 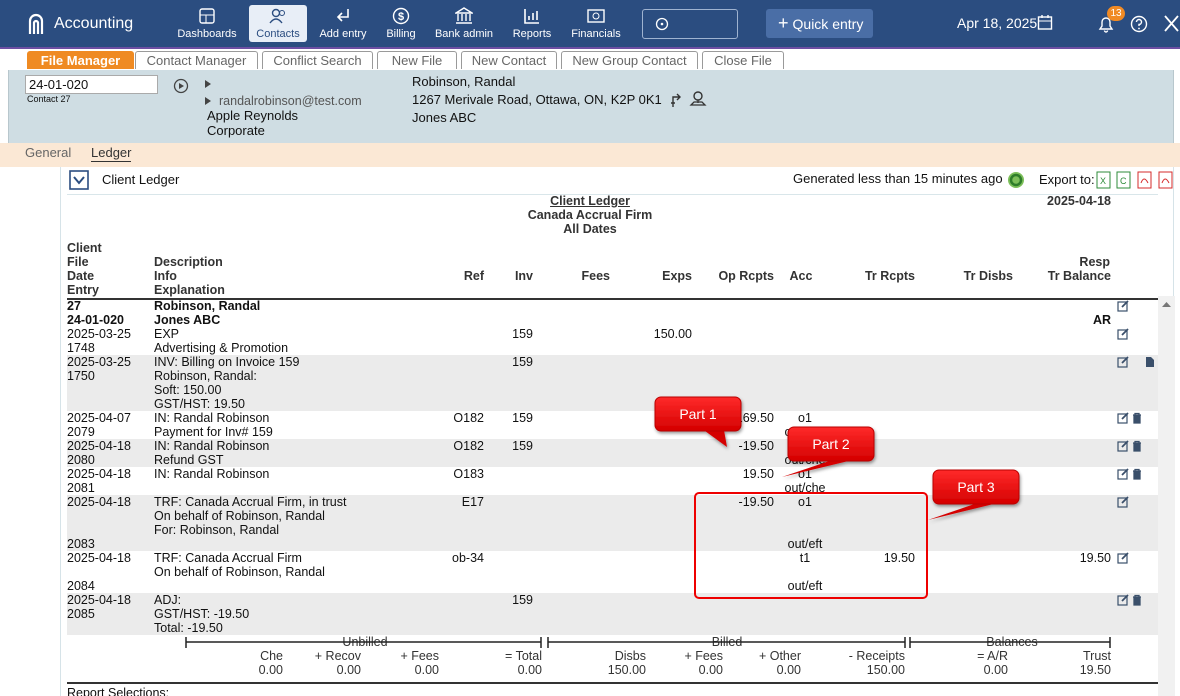 I want to click on entry-date: 2025-04-07, so click(x=99, y=418).